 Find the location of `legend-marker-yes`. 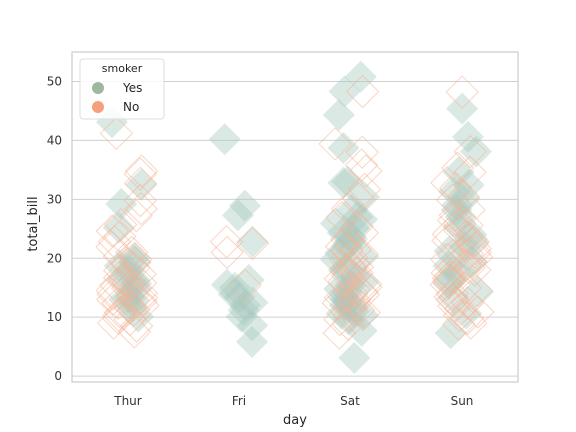

legend-marker-yes is located at coordinates (98, 88).